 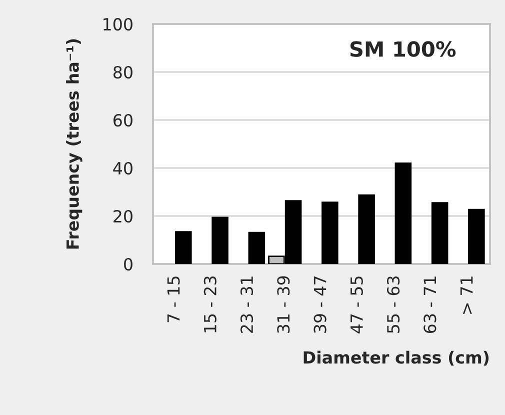 I want to click on x-tick-label: > 71, so click(x=466, y=295).